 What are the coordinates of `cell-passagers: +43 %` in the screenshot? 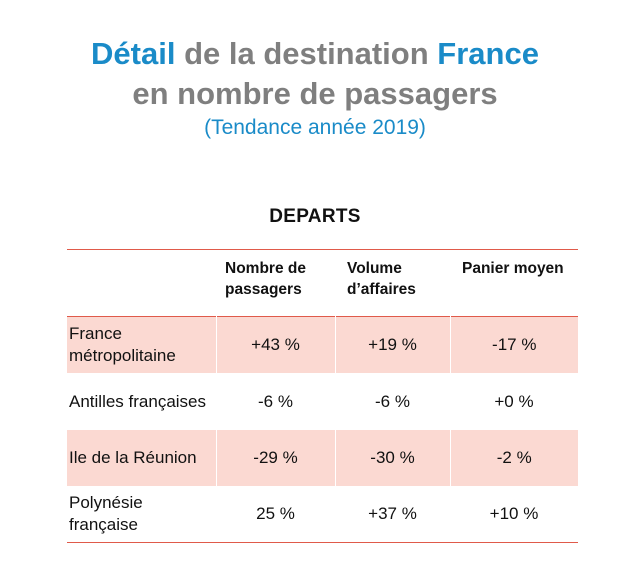 It's located at (275, 345).